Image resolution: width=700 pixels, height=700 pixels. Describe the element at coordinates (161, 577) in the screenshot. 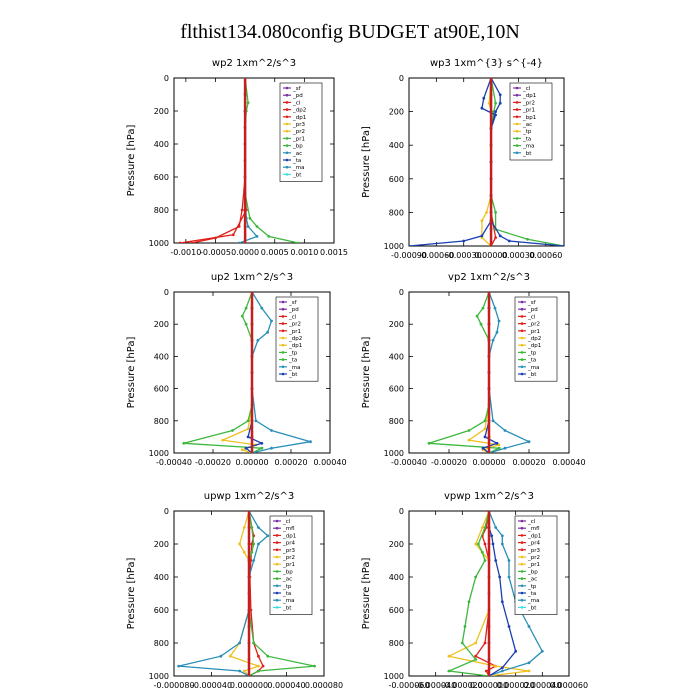

I see `y-tick-label: 400` at that location.